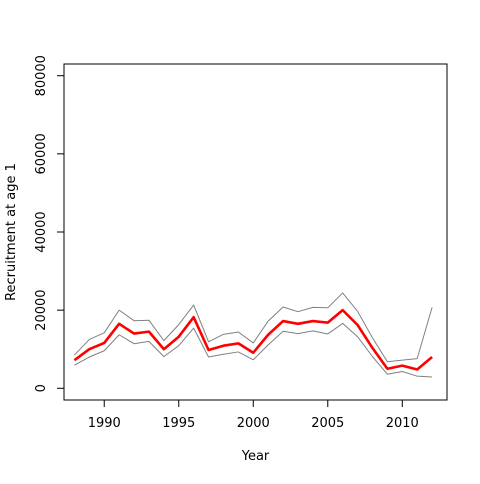 This screenshot has height=484, width=480. I want to click on y-tick-label-40000: 40000, so click(41, 231).